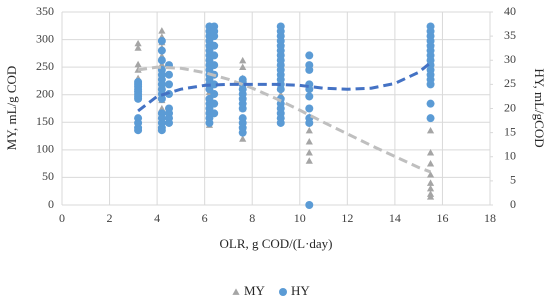  I want to click on y-axis-label: MY, mL/g COD, so click(11, 108).